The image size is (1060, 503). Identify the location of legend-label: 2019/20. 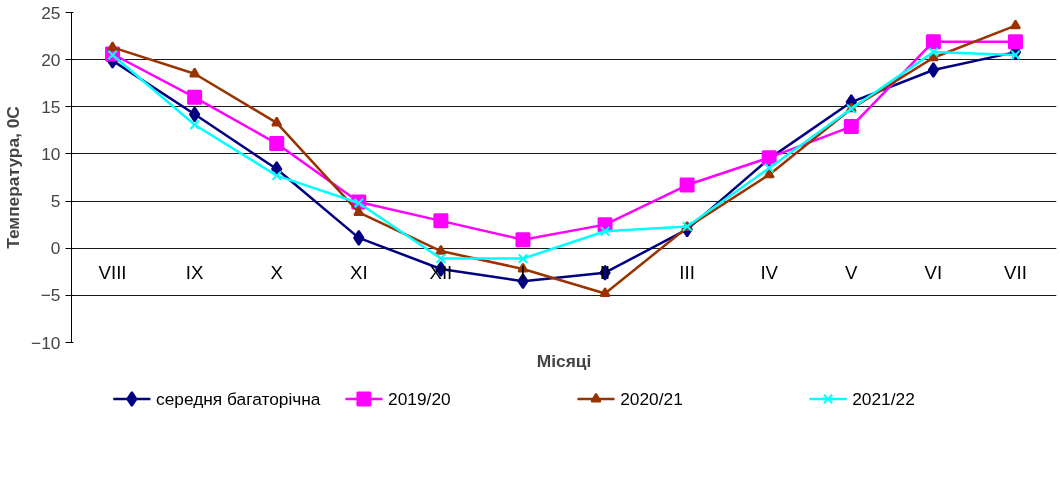
(419, 399).